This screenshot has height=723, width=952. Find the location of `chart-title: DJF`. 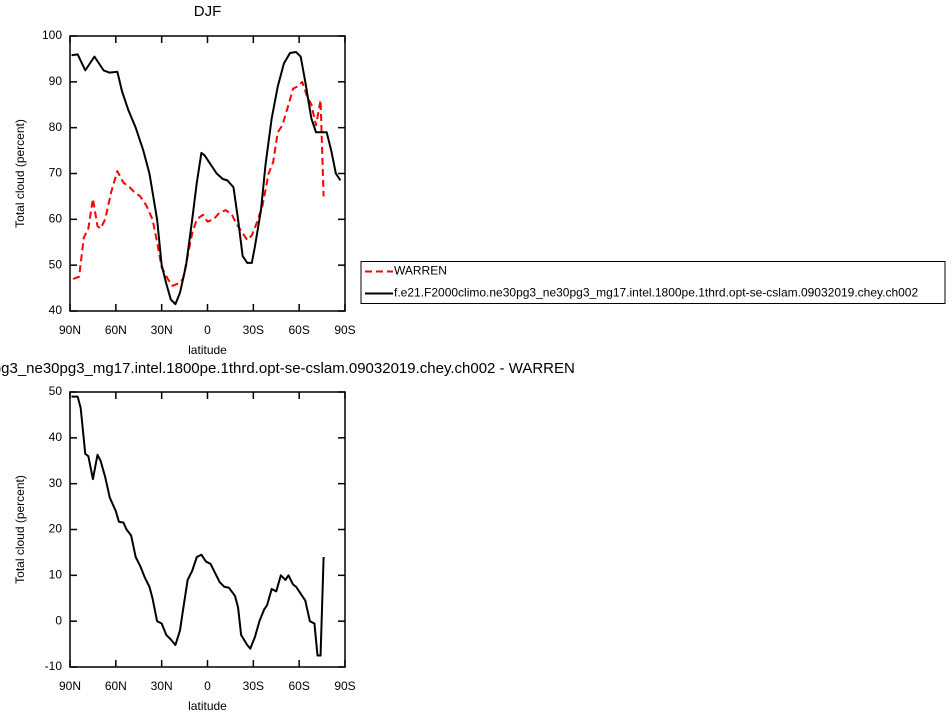

chart-title: DJF is located at coordinates (208, 11).